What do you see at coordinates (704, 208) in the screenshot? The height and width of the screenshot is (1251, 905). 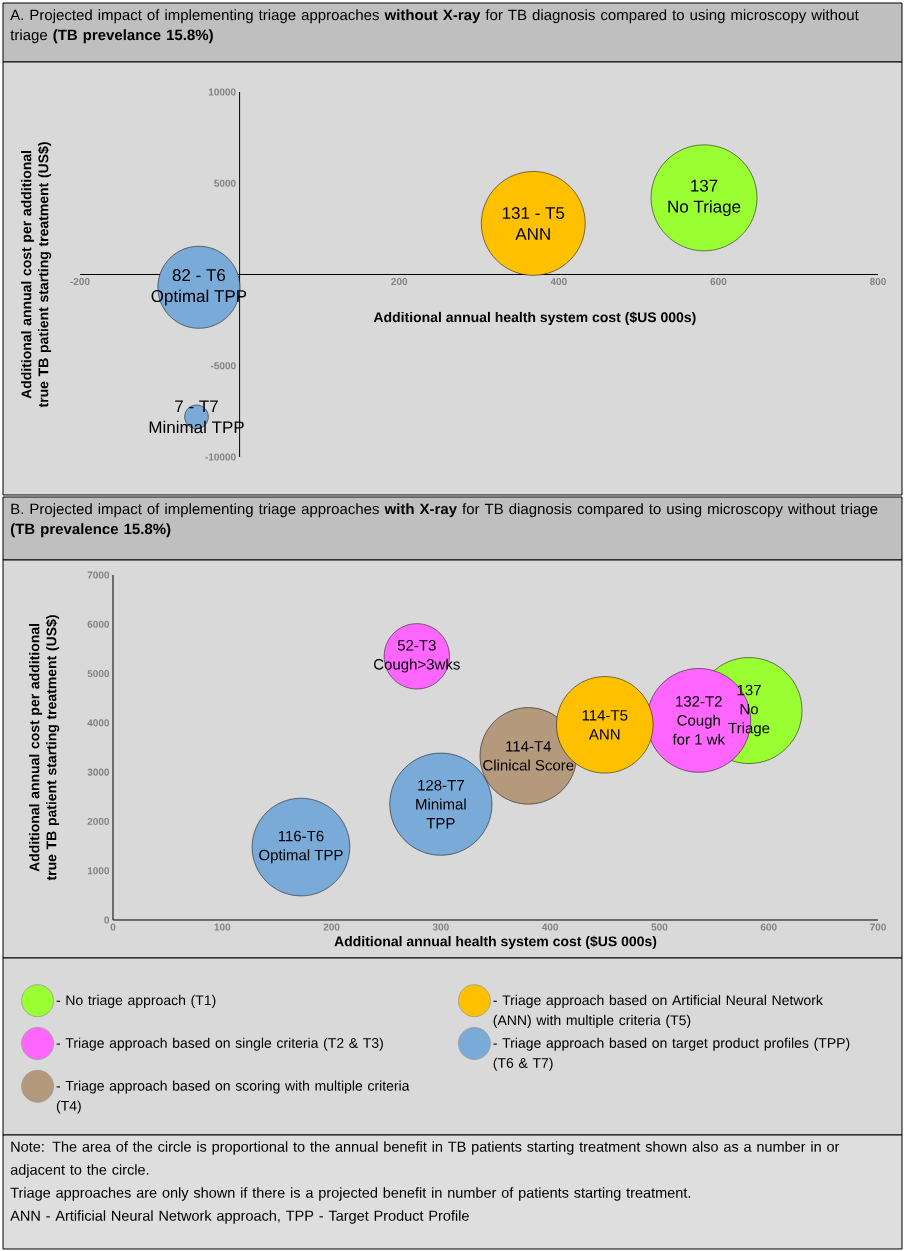 I see `text: No Triage` at bounding box center [704, 208].